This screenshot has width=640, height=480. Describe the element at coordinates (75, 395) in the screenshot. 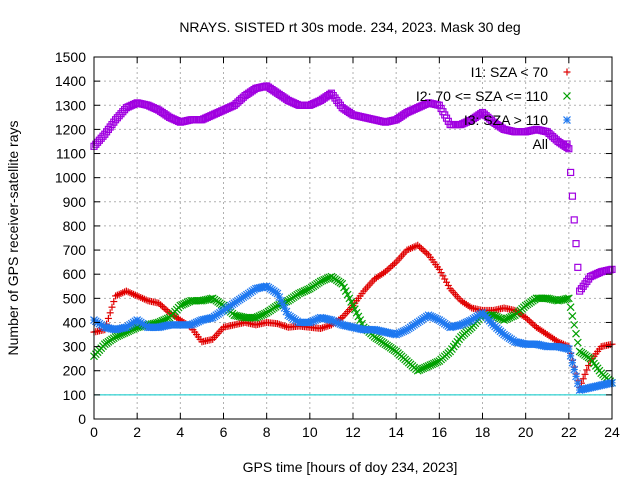

I see `y-tick-label: 100` at that location.